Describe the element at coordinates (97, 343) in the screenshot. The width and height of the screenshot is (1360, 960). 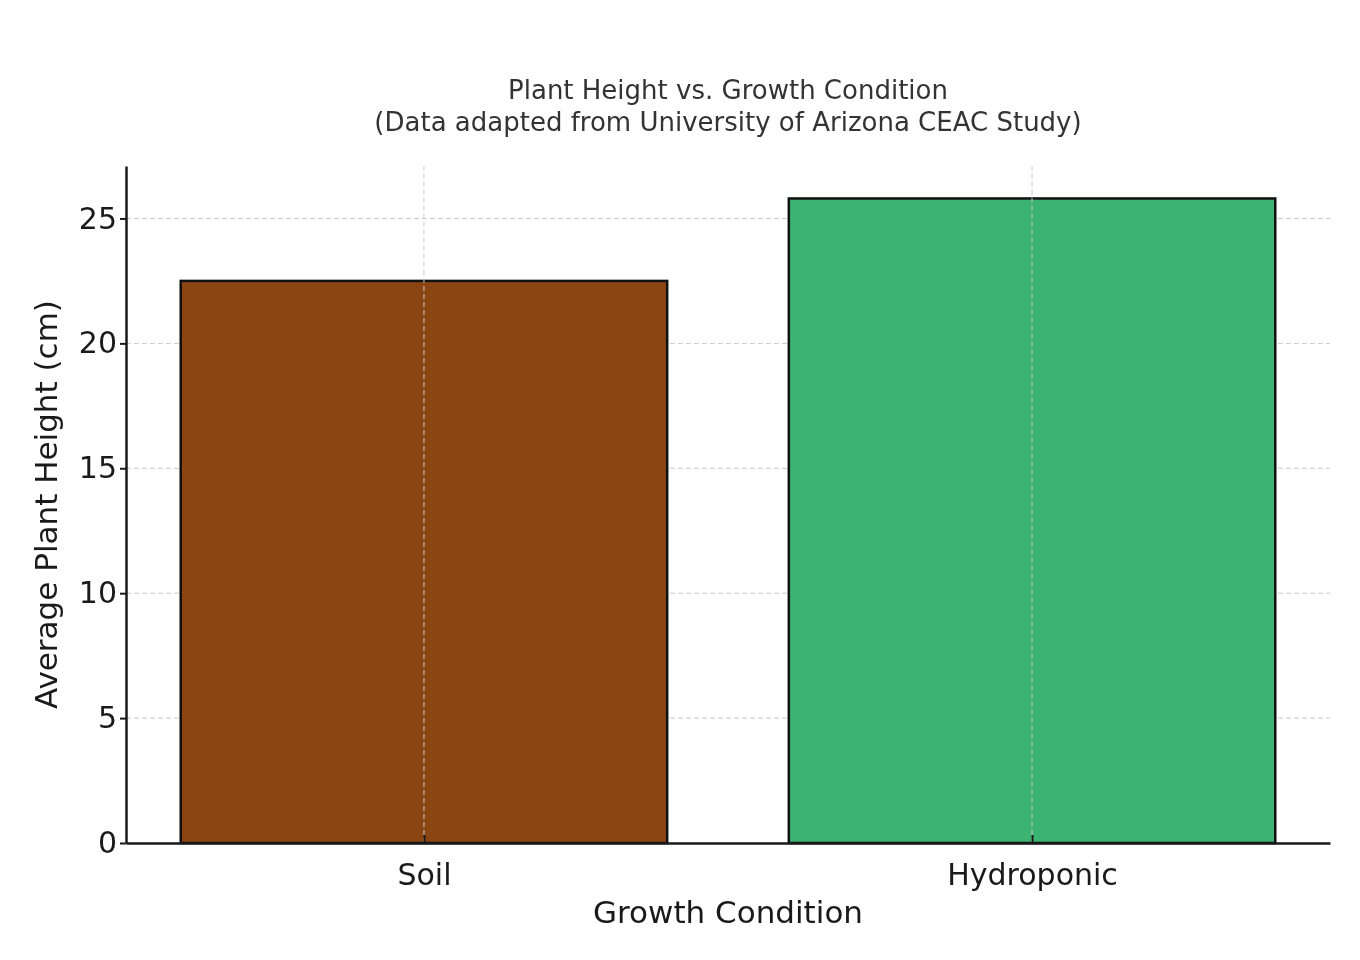
I see `y-tick-label: 20` at that location.